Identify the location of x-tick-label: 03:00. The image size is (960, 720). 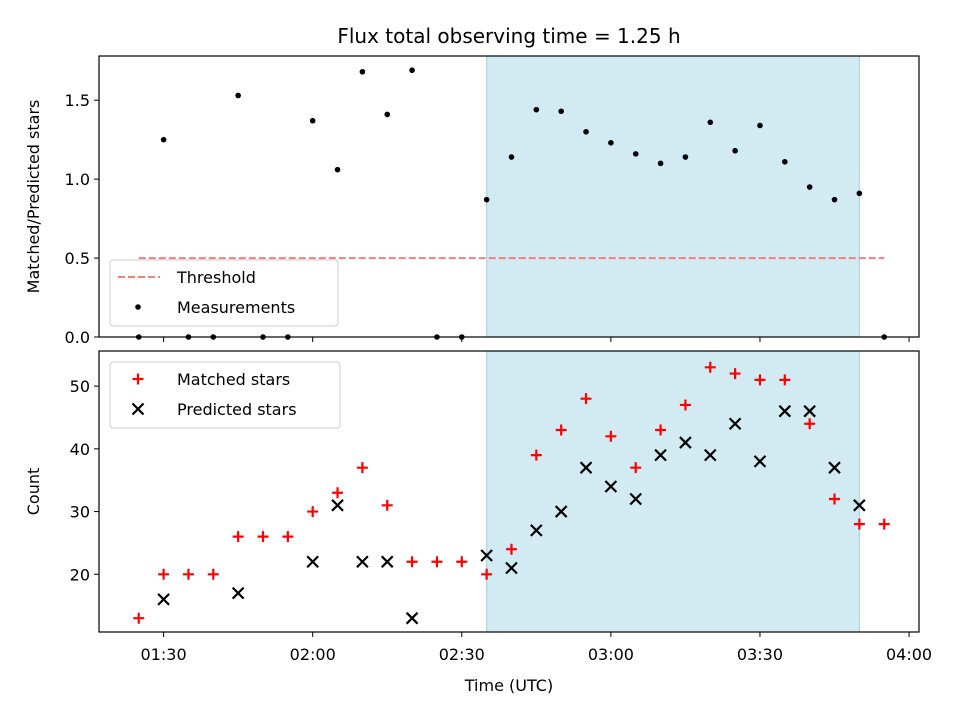
(611, 654).